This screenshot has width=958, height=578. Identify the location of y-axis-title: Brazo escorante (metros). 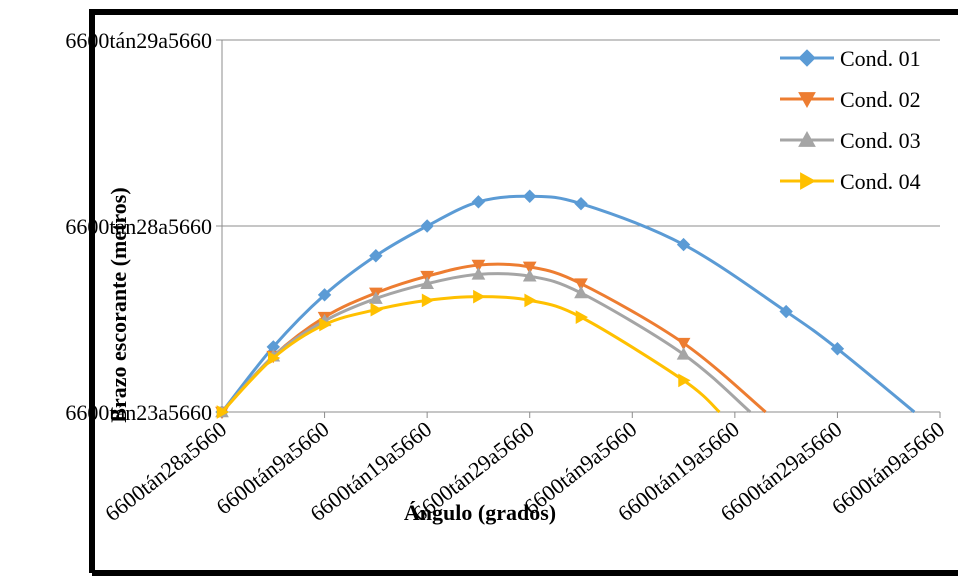
(118, 304).